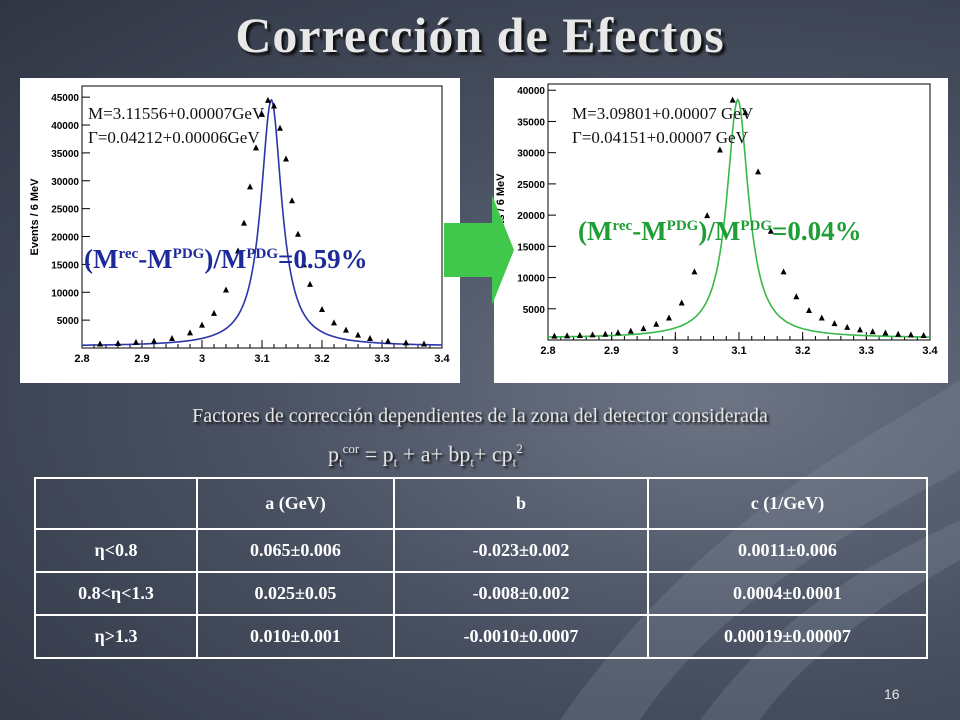 This screenshot has width=960, height=720. Describe the element at coordinates (262, 222) in the screenshot. I see `fit-curve` at that location.